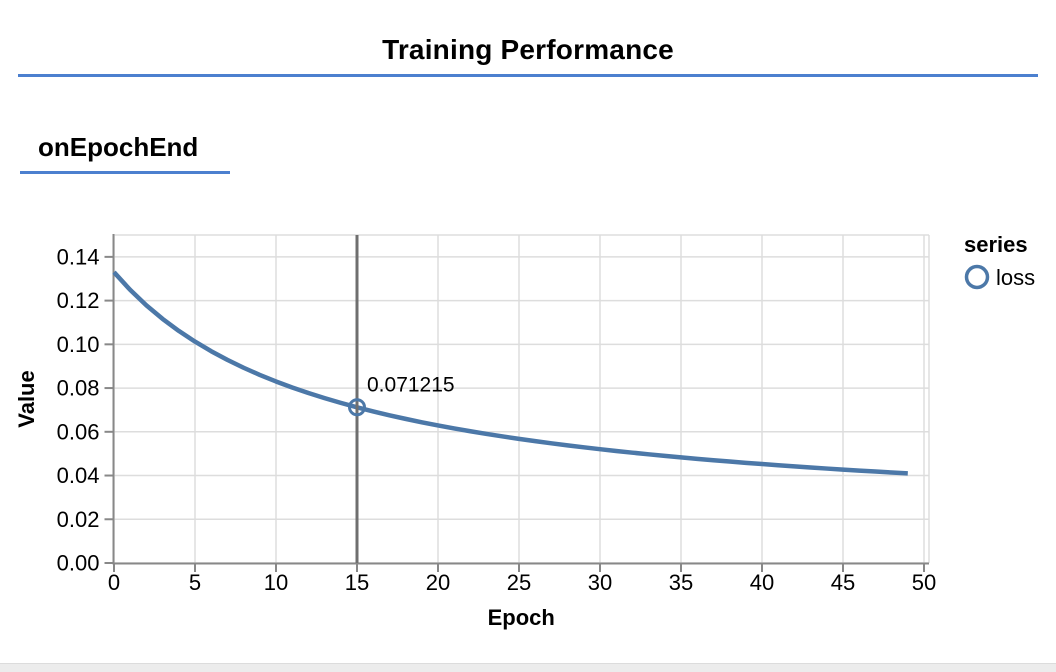  I want to click on title-underline-rule, so click(528, 75).